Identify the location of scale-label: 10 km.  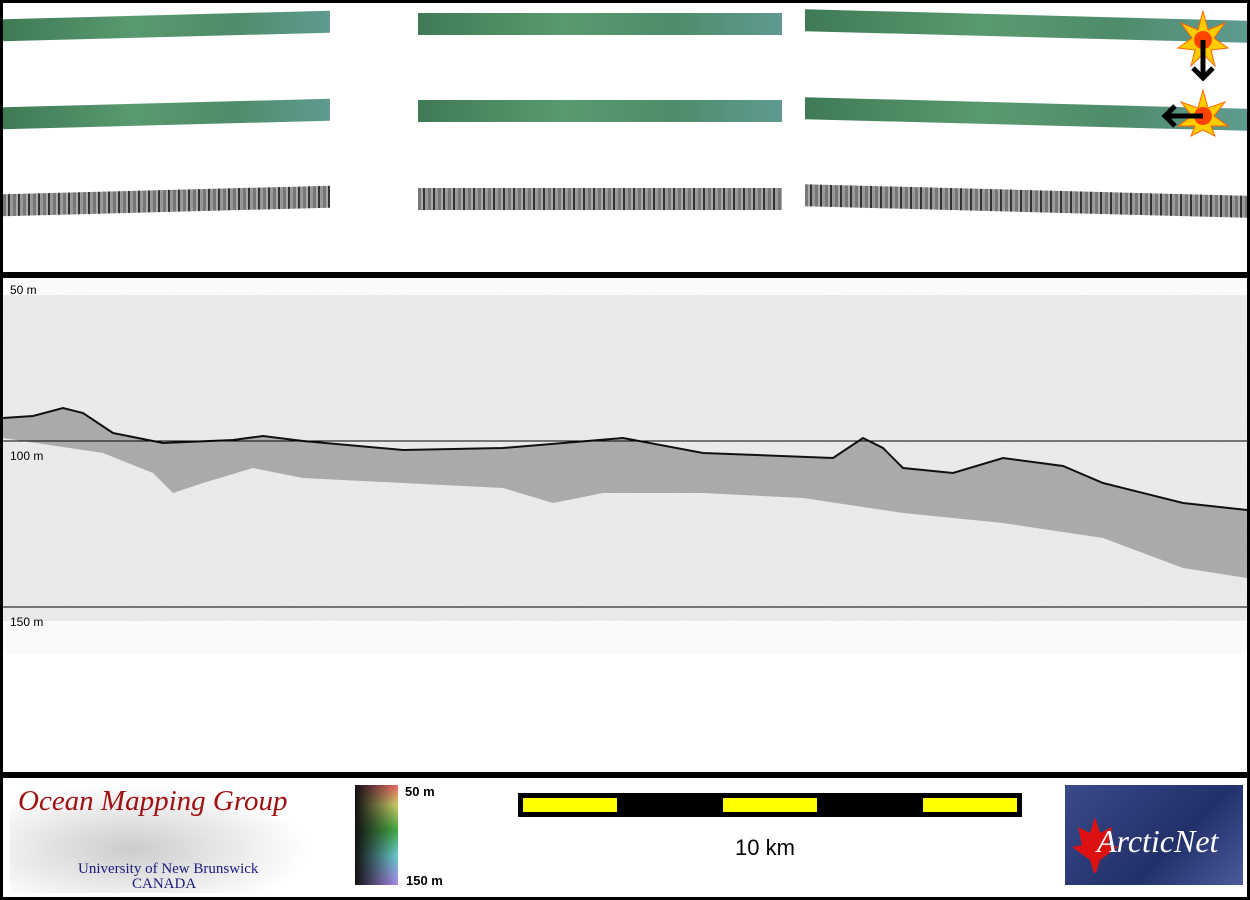
(765, 847).